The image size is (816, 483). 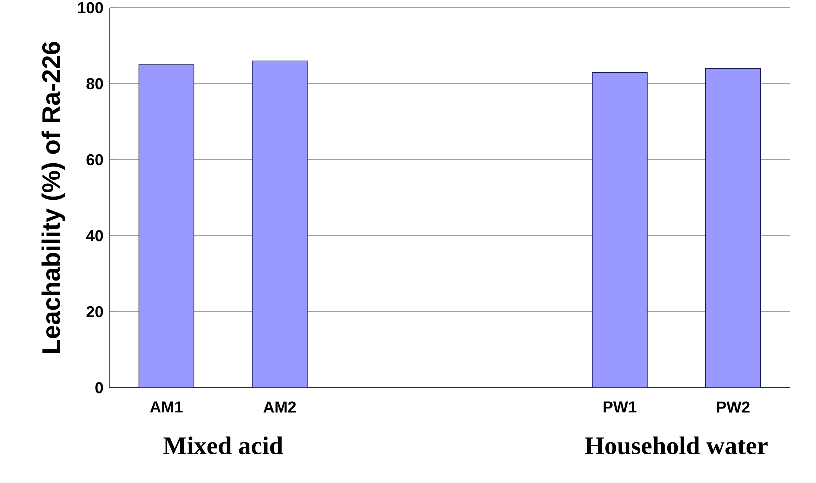 I want to click on y-axis-title: Leachability (%) of Ra-226, so click(x=54, y=198).